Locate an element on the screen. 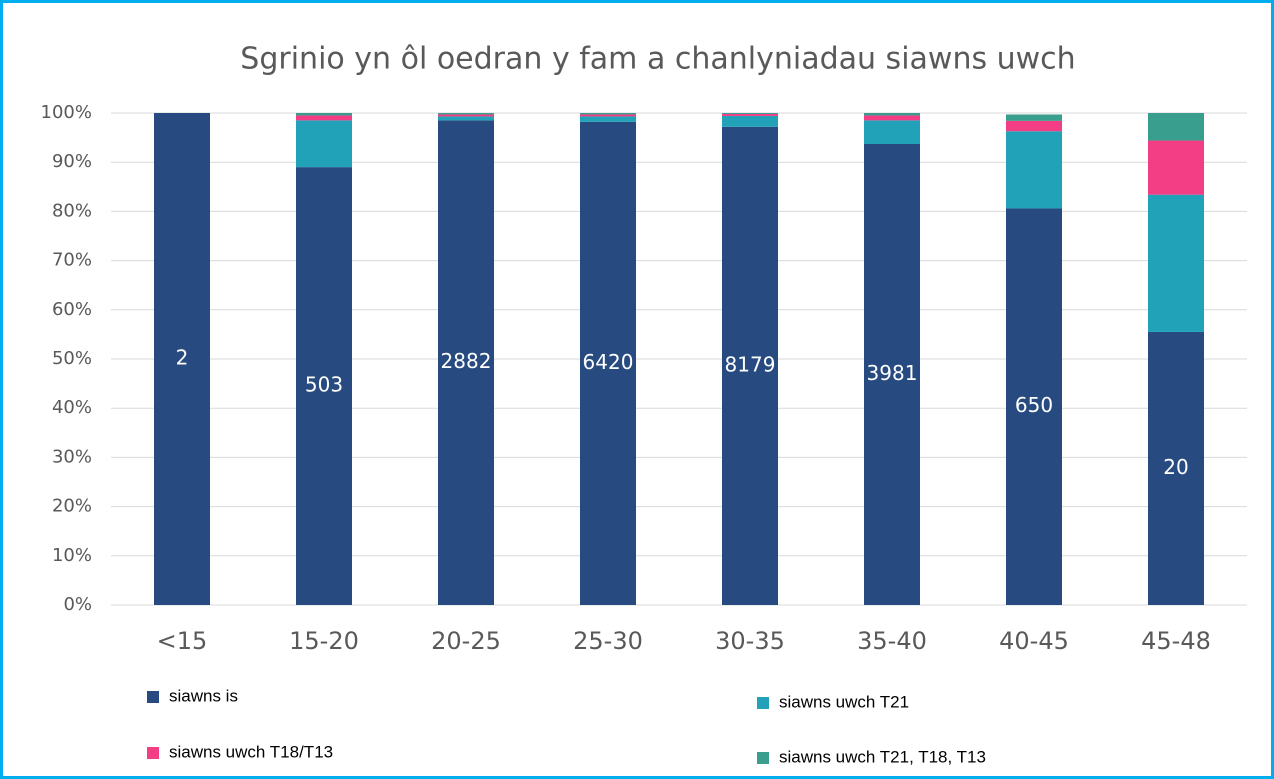 The height and width of the screenshot is (779, 1274). x-tick-label: 40-45 is located at coordinates (1034, 641).